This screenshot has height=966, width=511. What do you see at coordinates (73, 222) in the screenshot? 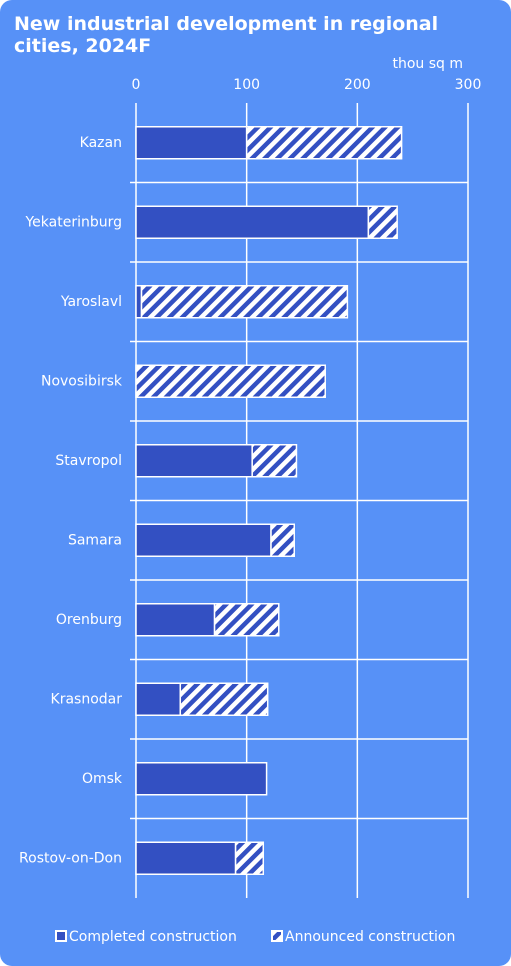
I see `y-tick-label: Yekaterinburg` at bounding box center [73, 222].